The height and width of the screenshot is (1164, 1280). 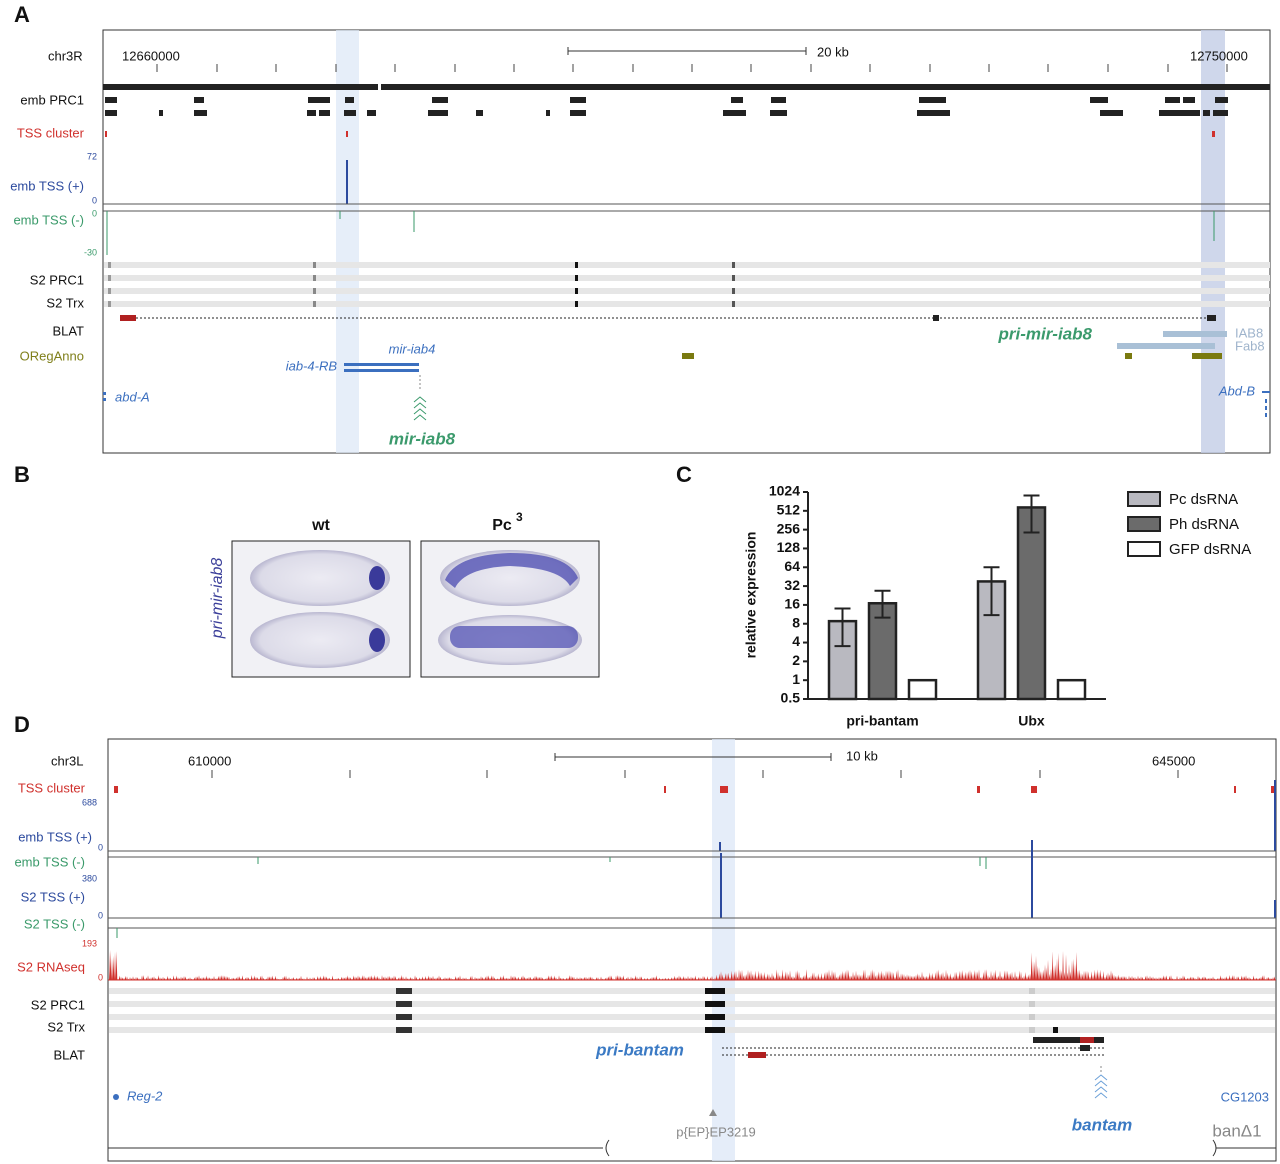 I want to click on position-label: 12660000, so click(x=151, y=55).